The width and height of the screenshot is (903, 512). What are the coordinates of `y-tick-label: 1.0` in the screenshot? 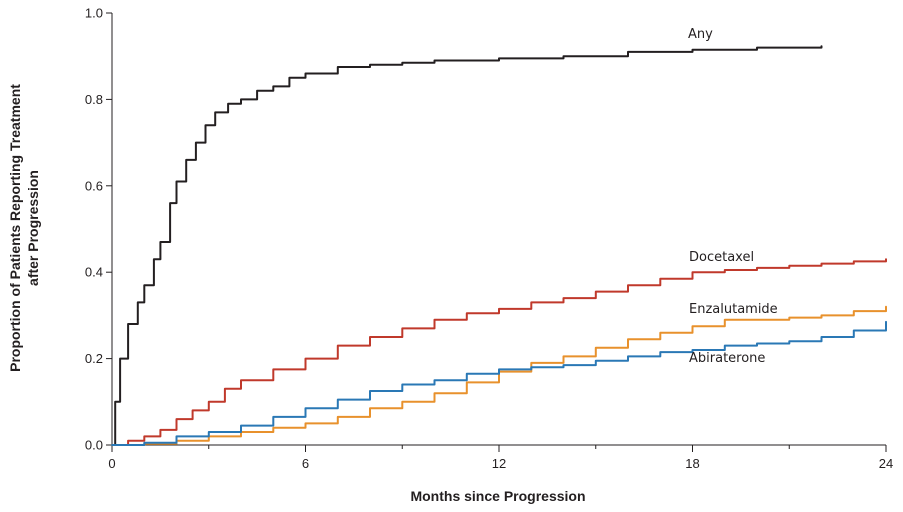 It's located at (94, 13).